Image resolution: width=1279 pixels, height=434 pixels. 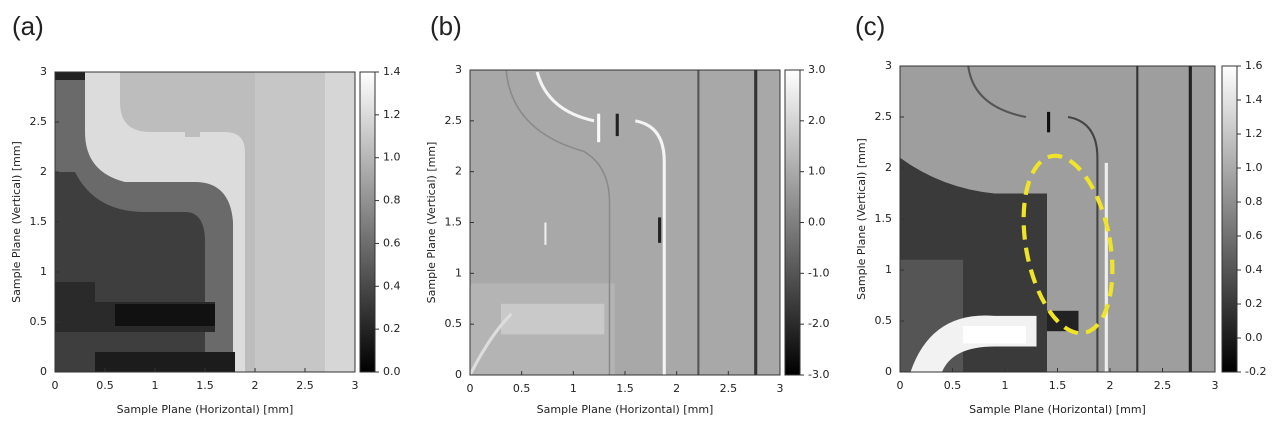 What do you see at coordinates (817, 69) in the screenshot?
I see `colorbar-tick-label: 3.0` at bounding box center [817, 69].